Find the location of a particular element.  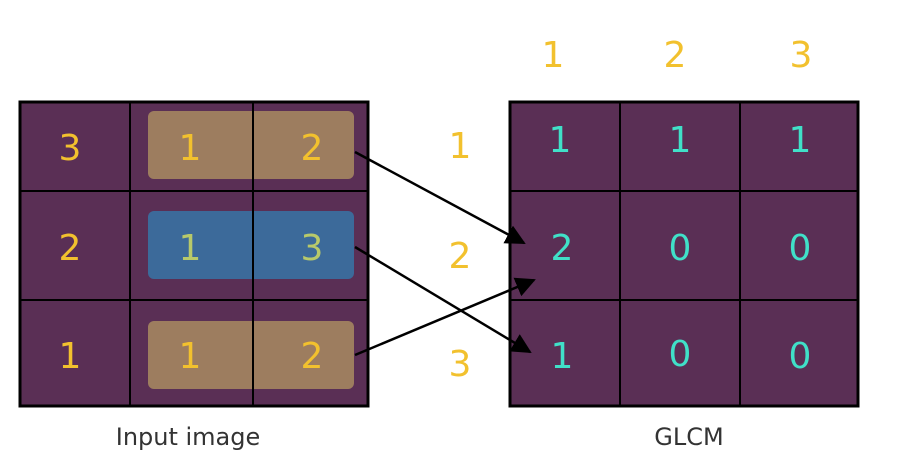

glcm-cell-r1-c2: 1 is located at coordinates (680, 140).